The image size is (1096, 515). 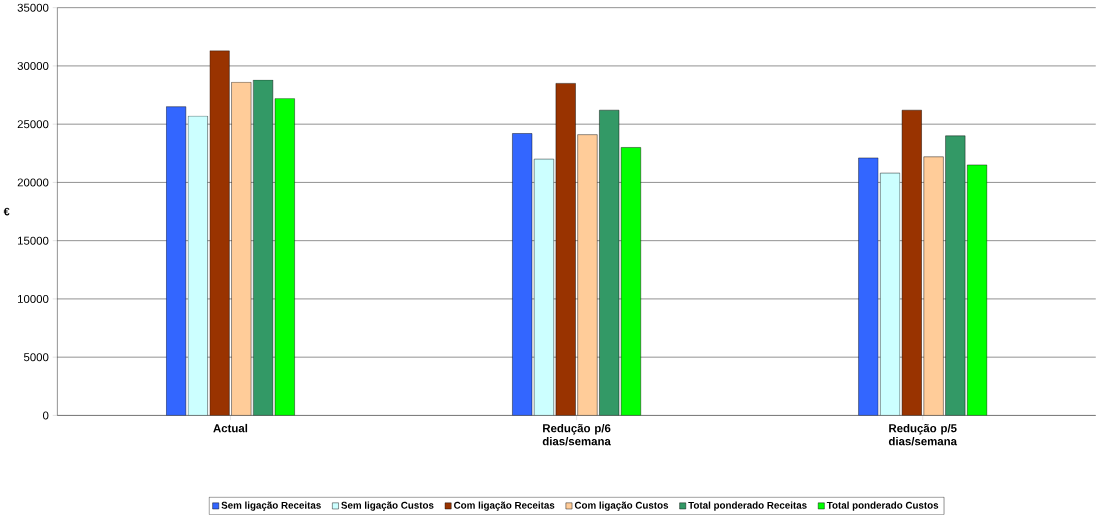 I want to click on legend-label: Total ponderado Custos, so click(x=882, y=506).